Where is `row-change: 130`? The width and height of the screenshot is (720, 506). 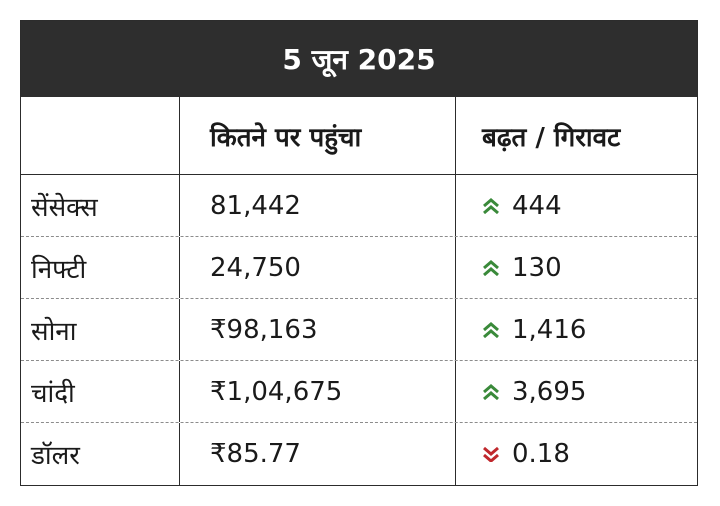
row-change: 130 is located at coordinates (537, 267).